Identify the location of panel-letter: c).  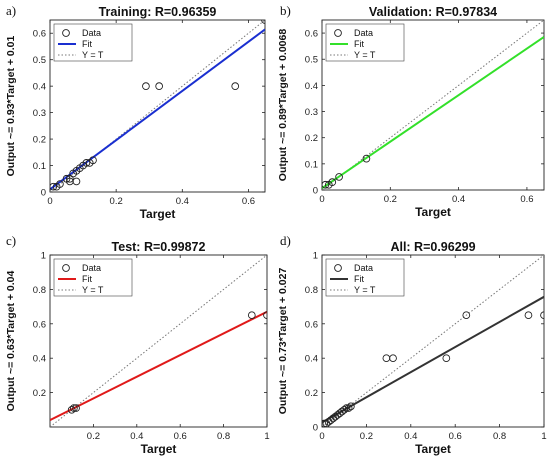
(11, 240).